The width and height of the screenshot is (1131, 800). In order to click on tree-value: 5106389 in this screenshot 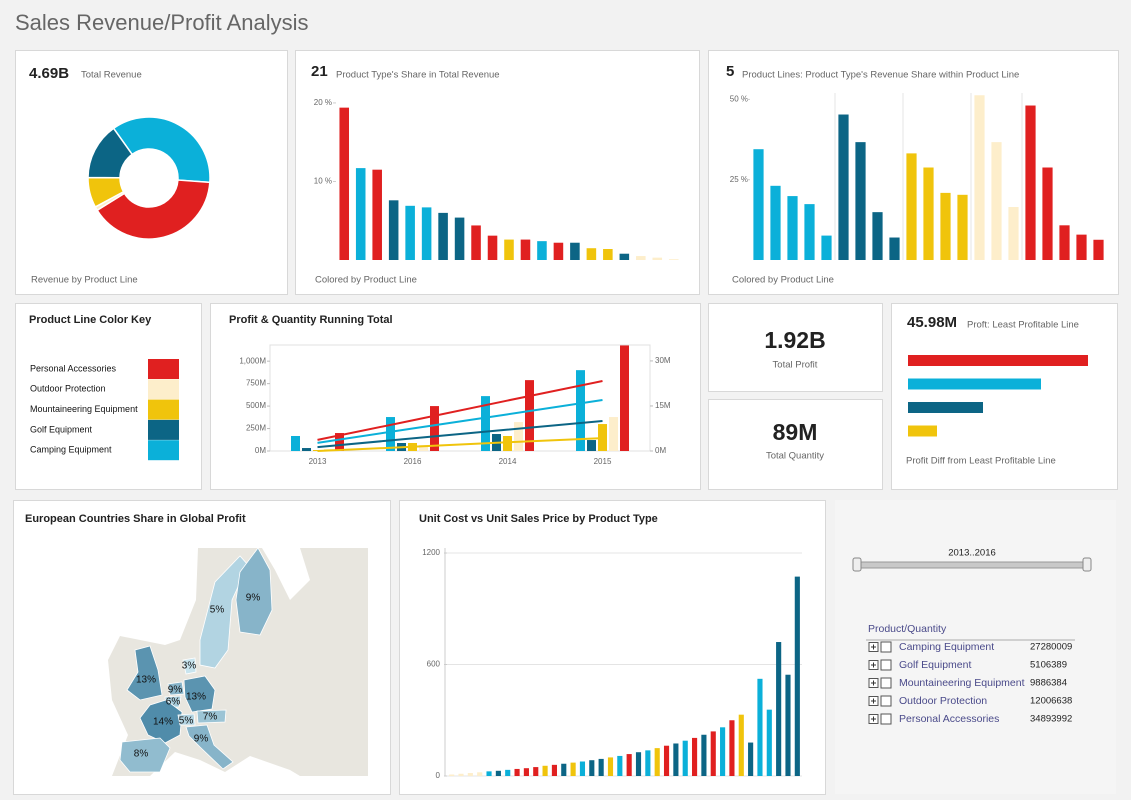, I will do `click(1048, 665)`.